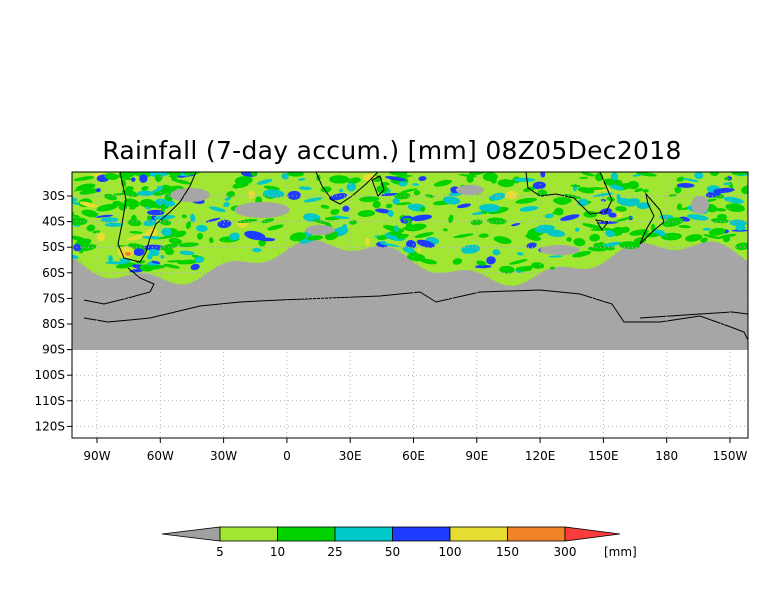 Image resolution: width=784 pixels, height=612 pixels. I want to click on colorbar-label-25: 25, so click(334, 552).